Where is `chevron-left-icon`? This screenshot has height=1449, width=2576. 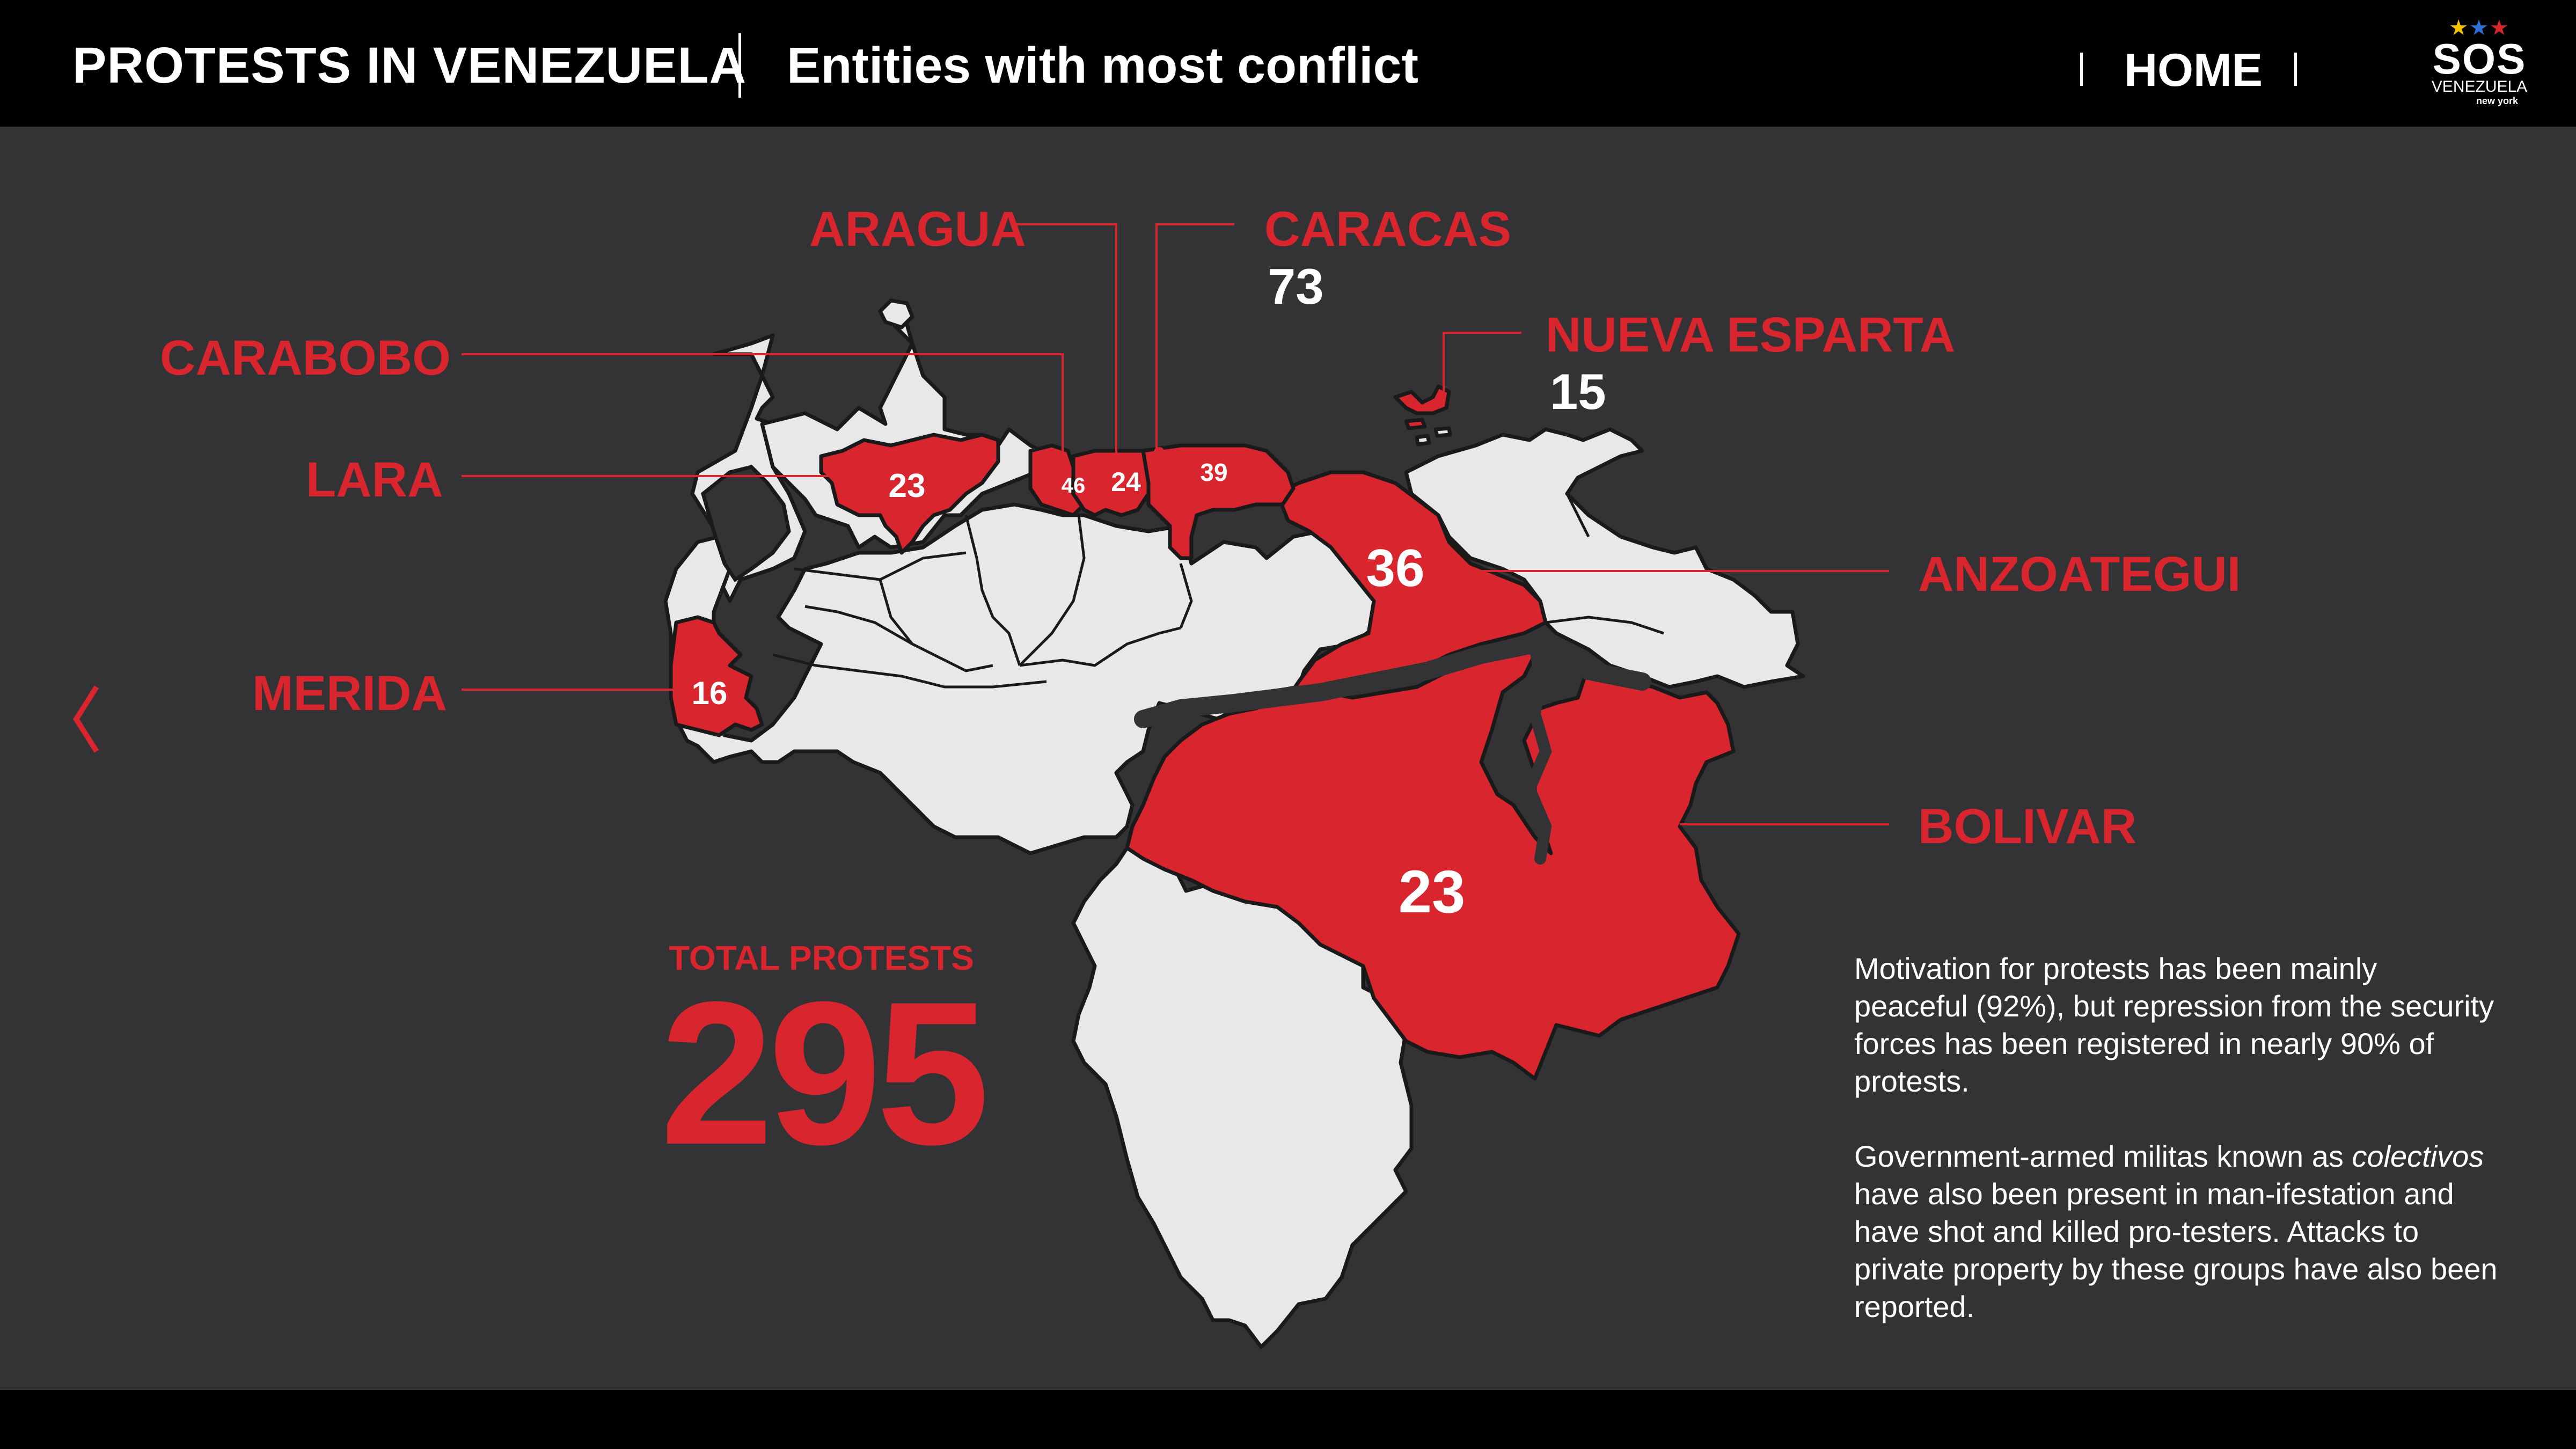
chevron-left-icon is located at coordinates (88, 719).